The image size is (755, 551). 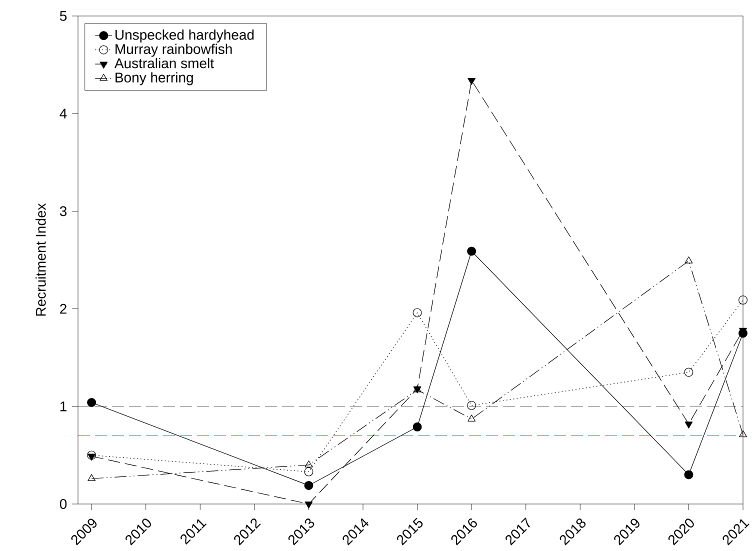 What do you see at coordinates (63, 16) in the screenshot?
I see `y-tick-label: 5` at bounding box center [63, 16].